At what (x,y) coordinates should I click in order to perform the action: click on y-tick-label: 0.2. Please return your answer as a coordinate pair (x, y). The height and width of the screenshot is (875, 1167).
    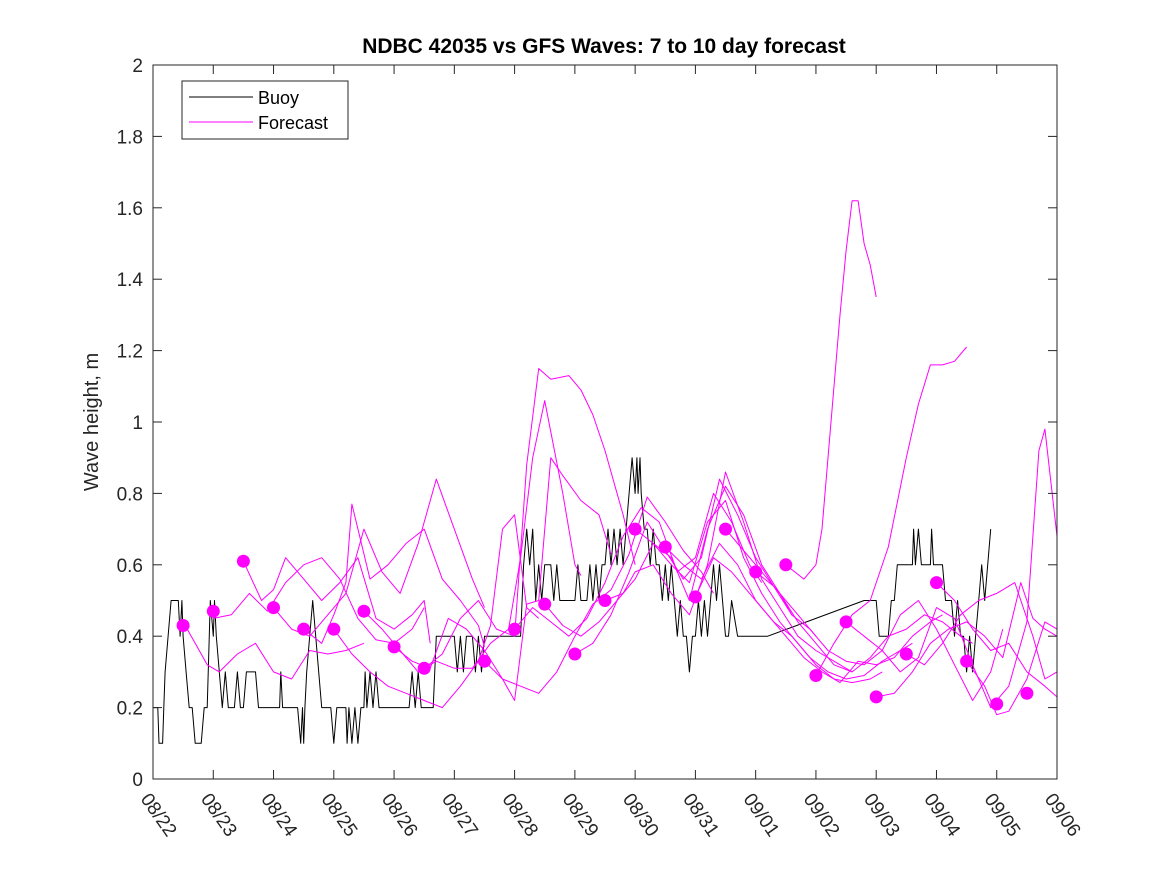
    Looking at the image, I should click on (130, 709).